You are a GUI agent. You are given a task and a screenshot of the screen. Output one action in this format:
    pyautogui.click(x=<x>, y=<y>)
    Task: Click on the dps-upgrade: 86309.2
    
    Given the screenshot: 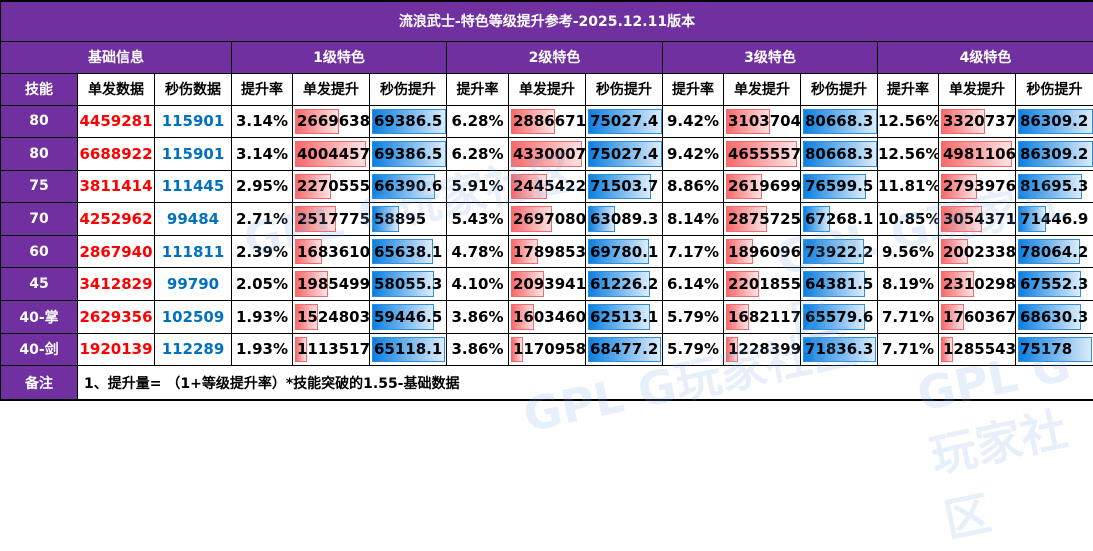 What is the action you would take?
    pyautogui.click(x=1054, y=154)
    